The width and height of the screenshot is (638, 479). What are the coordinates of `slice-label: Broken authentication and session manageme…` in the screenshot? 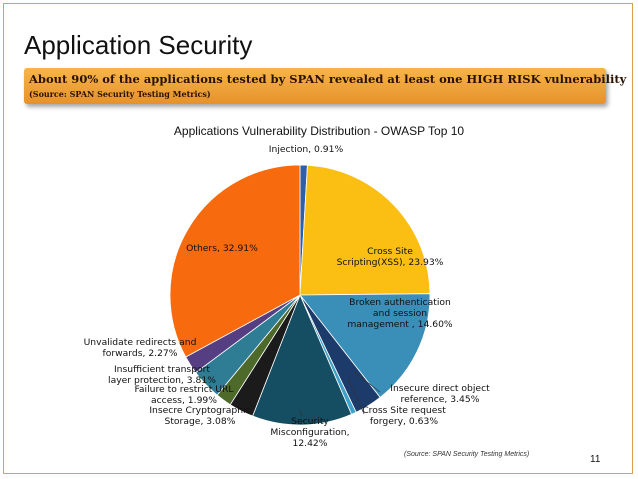 It's located at (400, 313).